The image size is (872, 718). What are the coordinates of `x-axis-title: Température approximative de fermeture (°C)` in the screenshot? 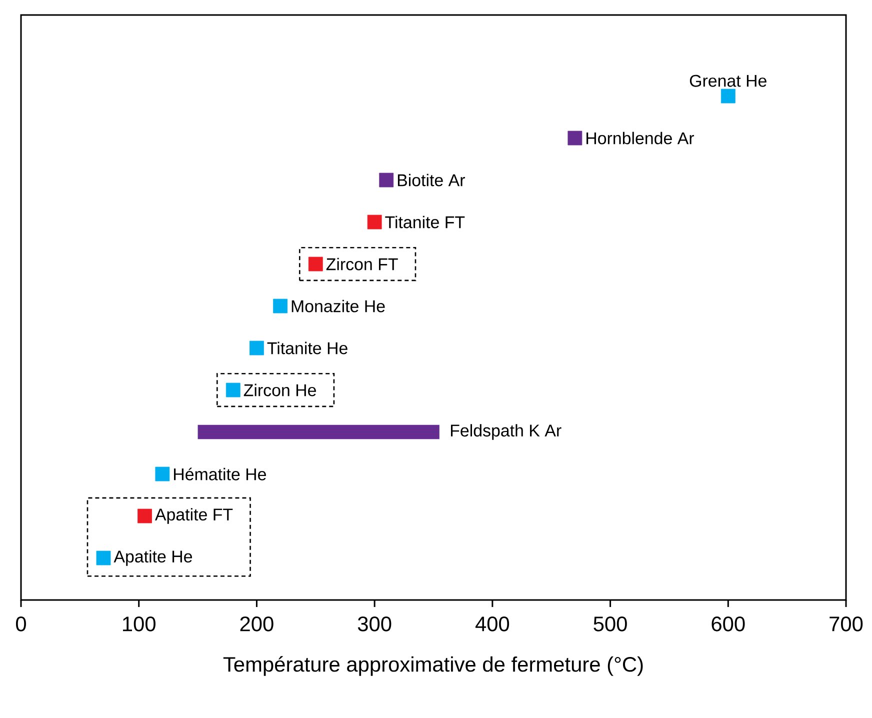 It's located at (433, 666).